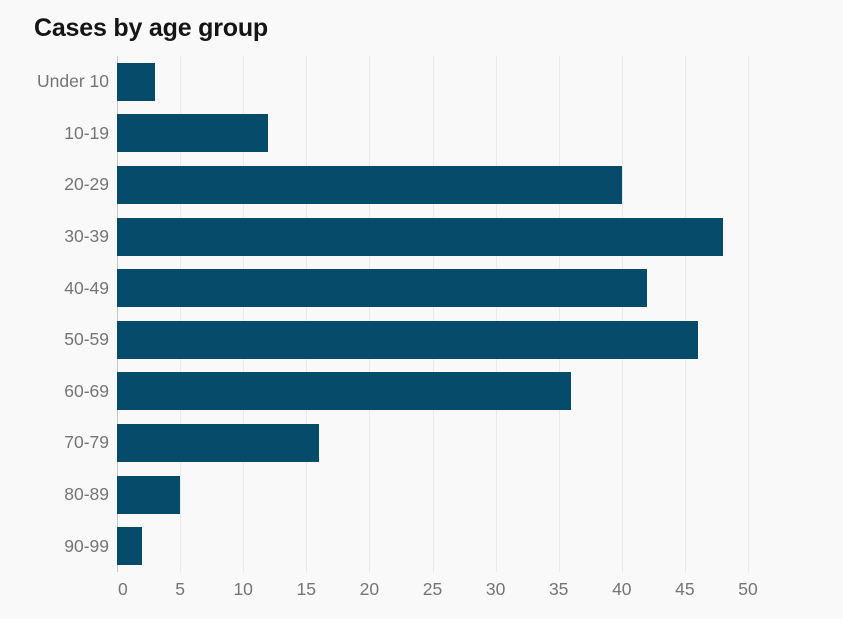 Image resolution: width=843 pixels, height=619 pixels. What do you see at coordinates (455, 590) in the screenshot?
I see `x-axis-labels: 0 5 10 15 20 25 30 35 40 45 50` at bounding box center [455, 590].